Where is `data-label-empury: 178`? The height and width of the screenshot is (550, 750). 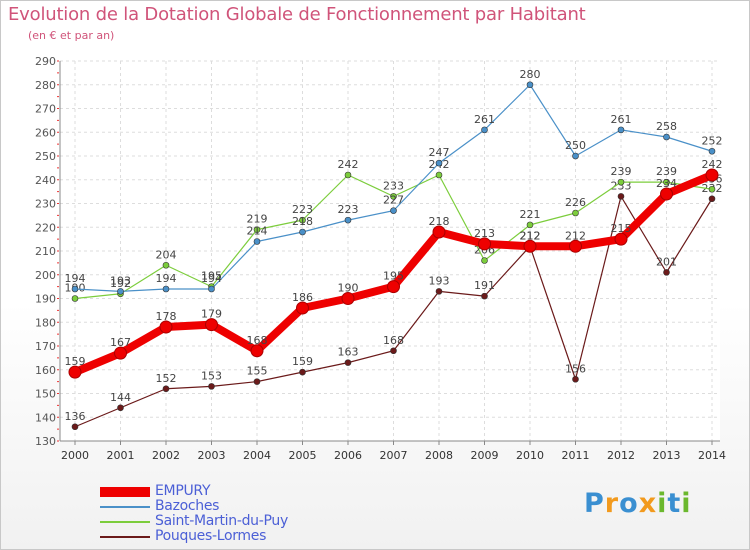 data-label-empury: 178 is located at coordinates (166, 316).